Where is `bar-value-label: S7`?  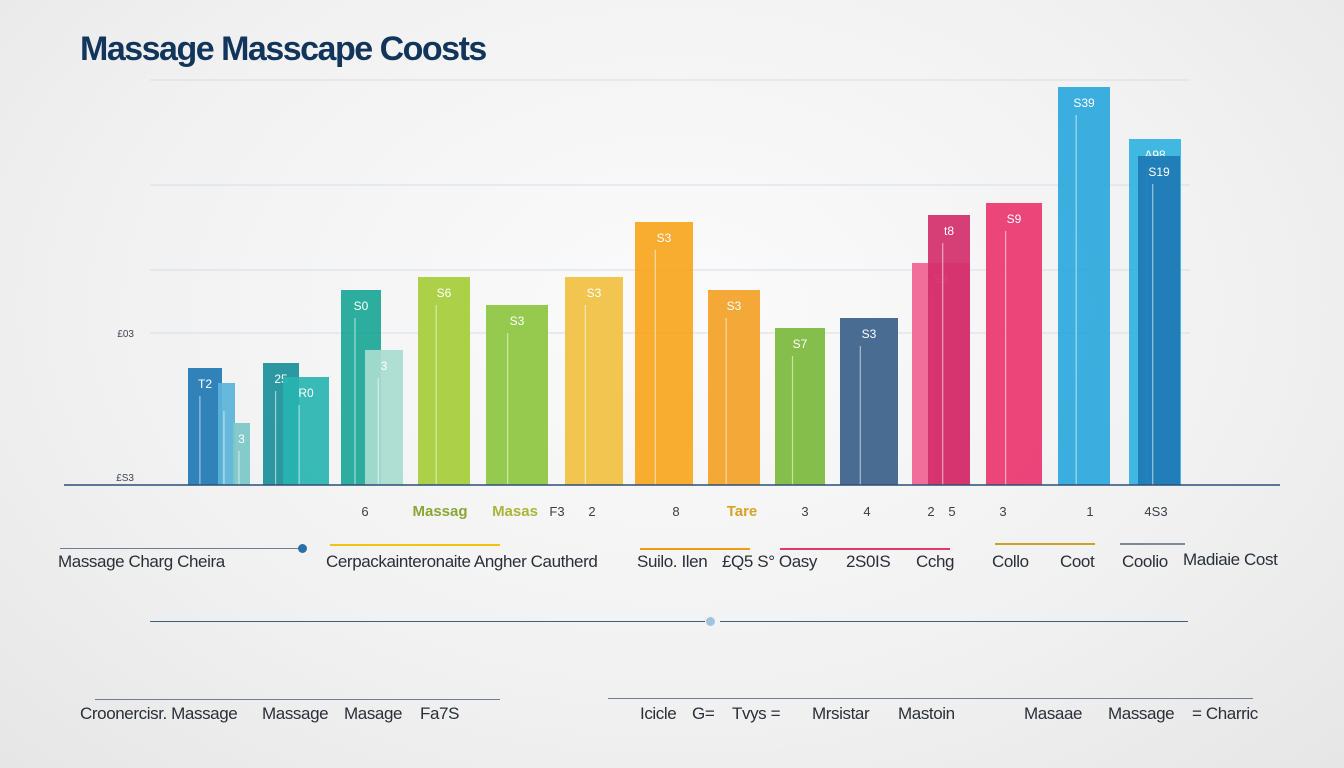
bar-value-label: S7 is located at coordinates (800, 344).